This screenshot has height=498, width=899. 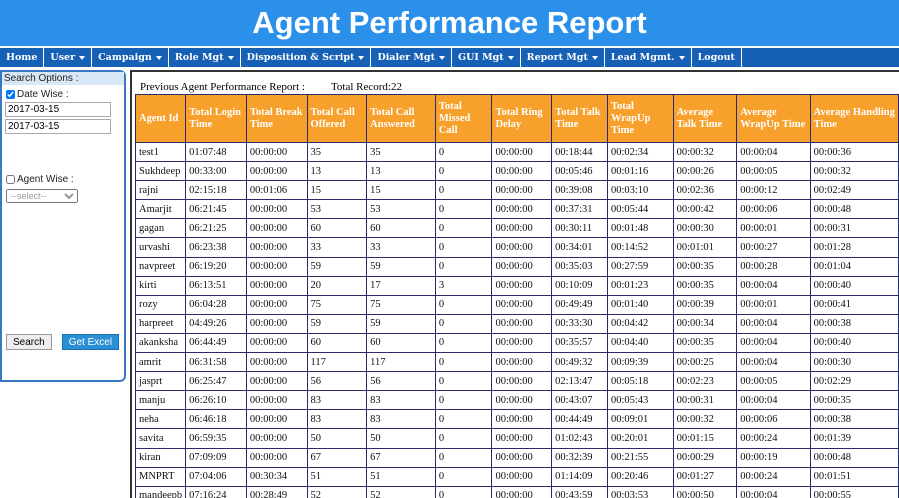 I want to click on table-cell: 00:01:04, so click(x=854, y=266).